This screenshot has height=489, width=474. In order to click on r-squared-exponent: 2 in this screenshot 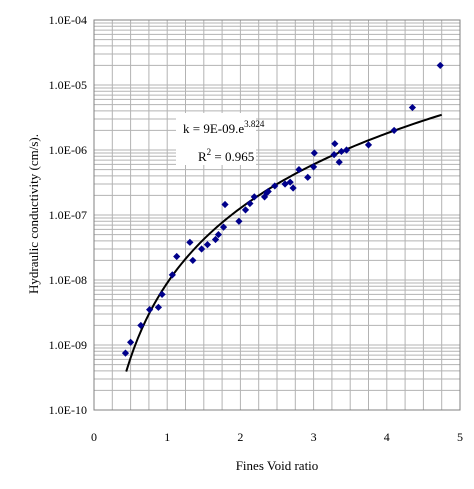, I will do `click(209, 152)`.